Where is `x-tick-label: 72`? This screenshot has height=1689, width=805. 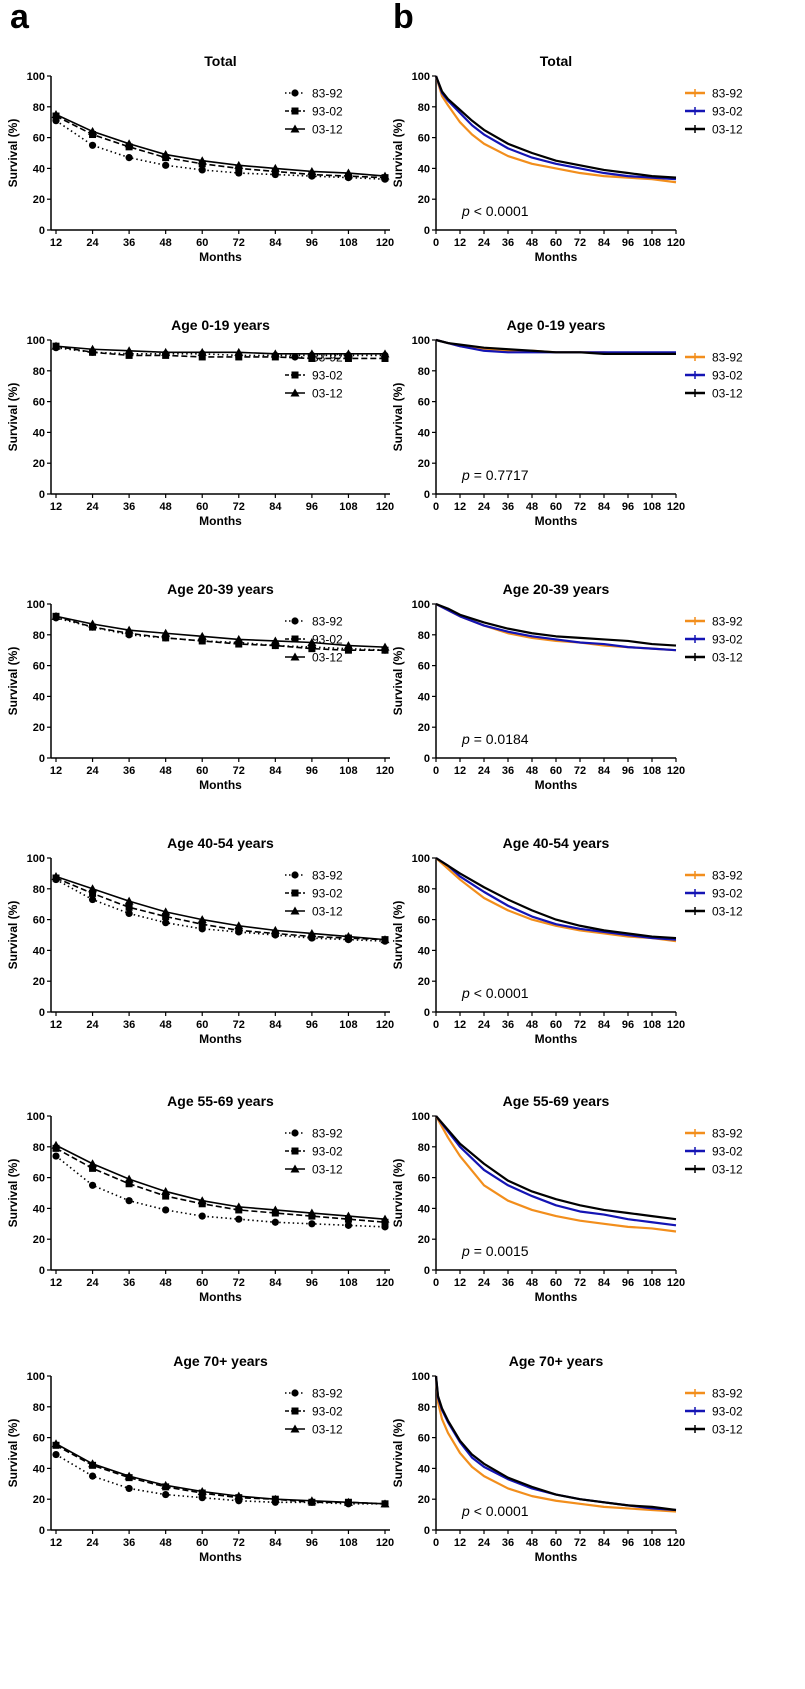 x-tick-label: 72 is located at coordinates (580, 771).